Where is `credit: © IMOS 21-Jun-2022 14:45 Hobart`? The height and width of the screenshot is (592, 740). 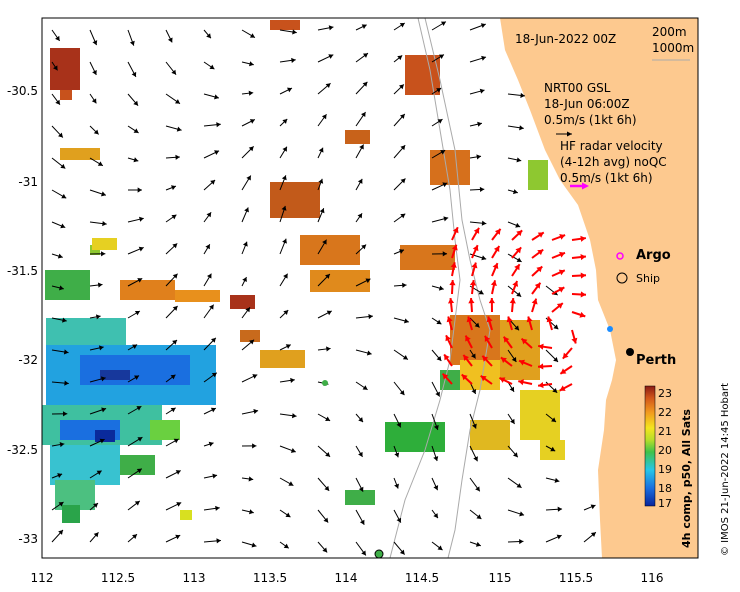
credit: © IMOS 21-Jun-2022 14:45 Hobart is located at coordinates (725, 469).